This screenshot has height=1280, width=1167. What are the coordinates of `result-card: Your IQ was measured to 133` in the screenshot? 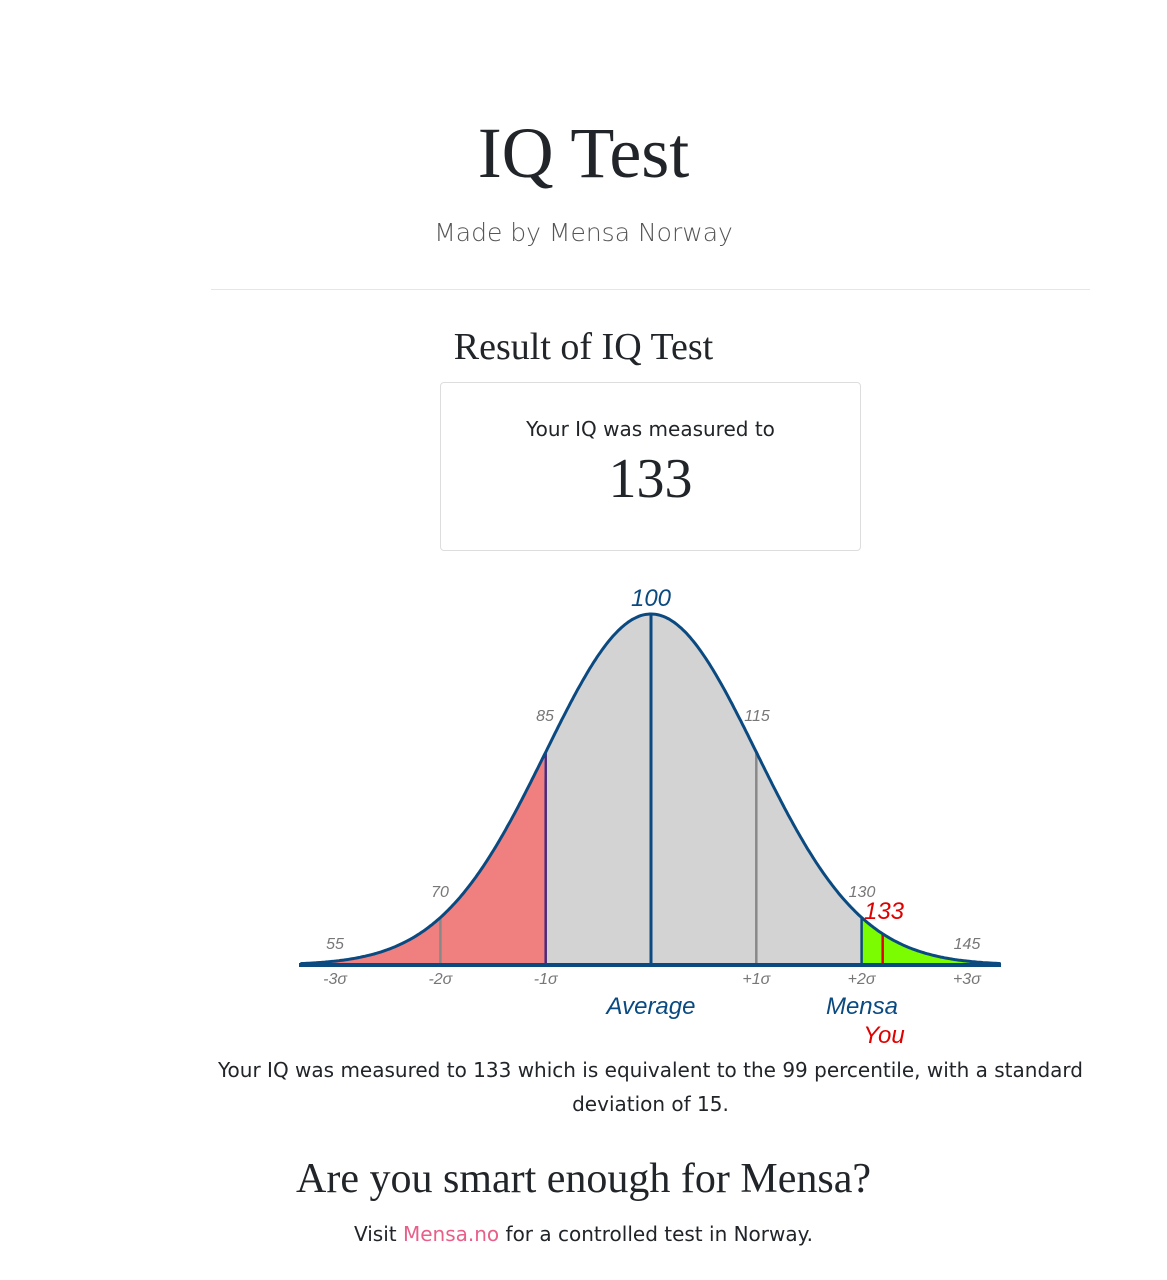 It's located at (650, 466).